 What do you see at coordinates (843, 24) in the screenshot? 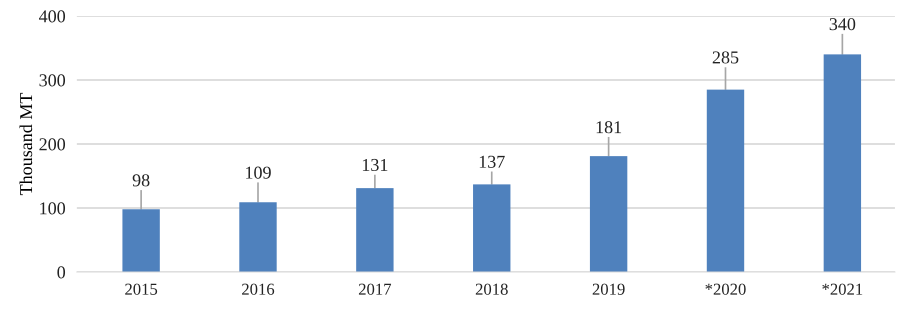
I see `data-label: 340` at bounding box center [843, 24].